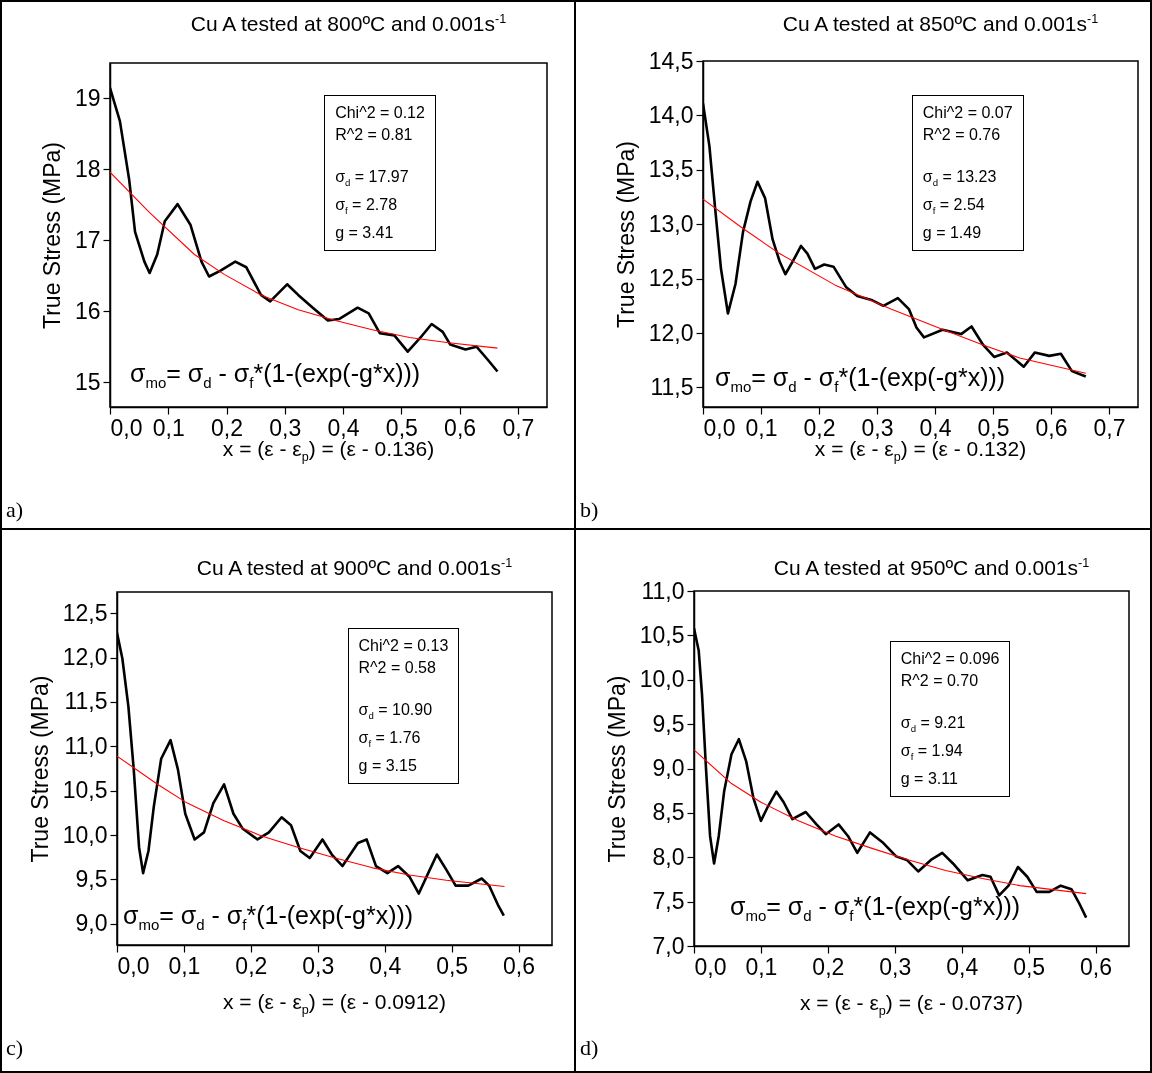  What do you see at coordinates (940, 681) in the screenshot?
I see `annotation: R^2 = 0.70` at bounding box center [940, 681].